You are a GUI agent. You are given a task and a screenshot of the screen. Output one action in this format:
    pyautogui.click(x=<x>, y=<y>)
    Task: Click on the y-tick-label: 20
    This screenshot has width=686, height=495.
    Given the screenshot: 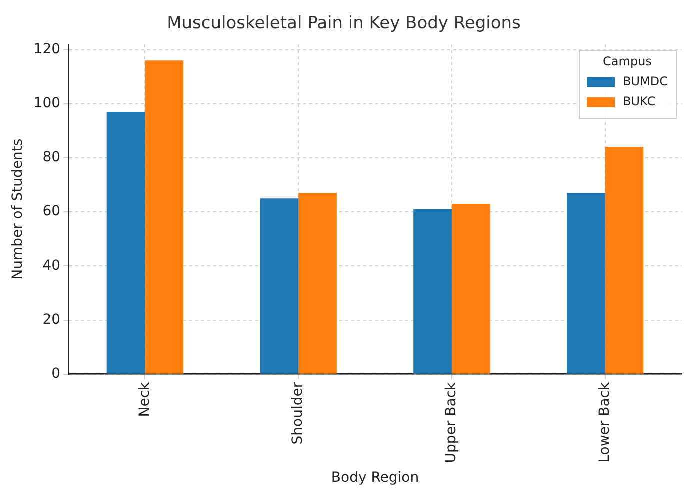 What is the action you would take?
    pyautogui.click(x=51, y=320)
    